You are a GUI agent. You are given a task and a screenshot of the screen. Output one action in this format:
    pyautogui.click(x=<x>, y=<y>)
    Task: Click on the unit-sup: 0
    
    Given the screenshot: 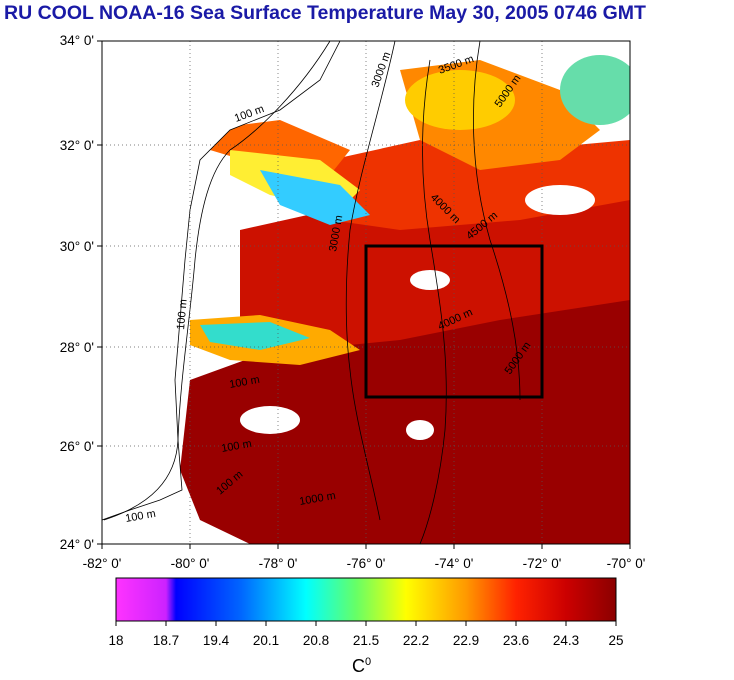 What is the action you would take?
    pyautogui.click(x=368, y=662)
    